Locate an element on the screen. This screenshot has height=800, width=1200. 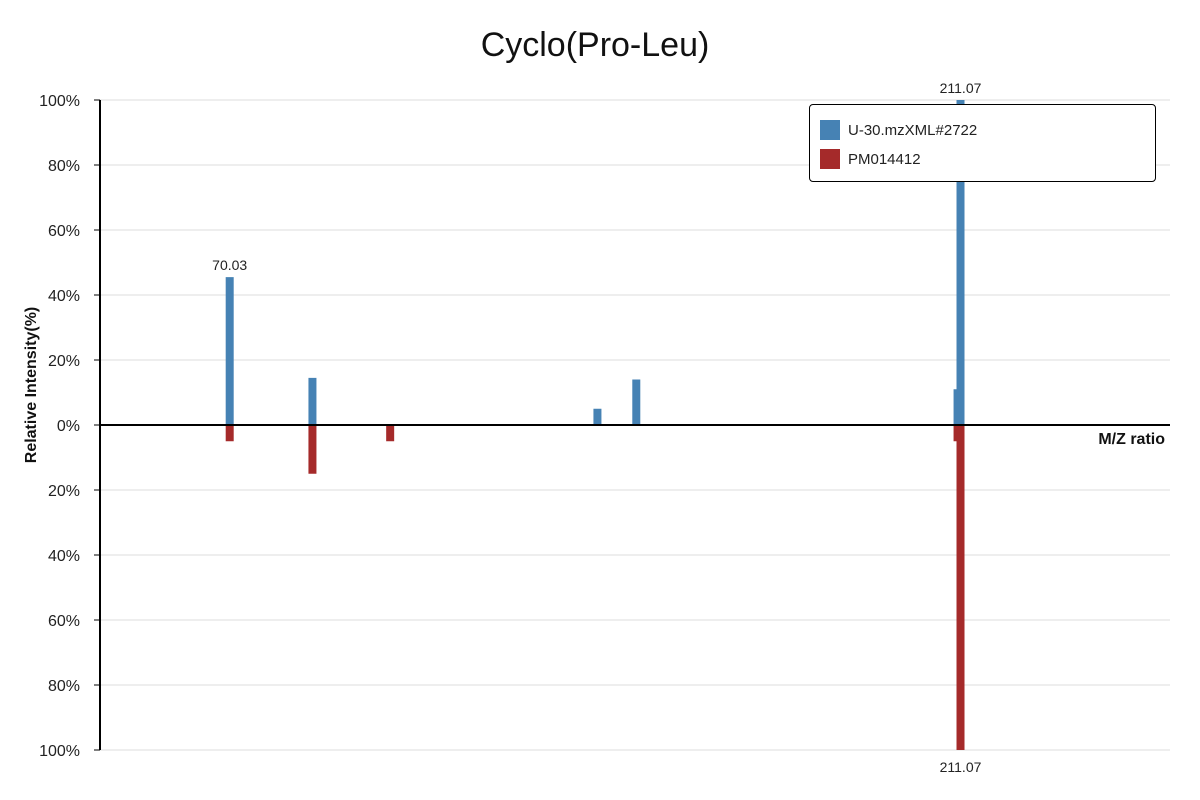
chart-title: Cyclo(Pro-Leu) is located at coordinates (595, 45).